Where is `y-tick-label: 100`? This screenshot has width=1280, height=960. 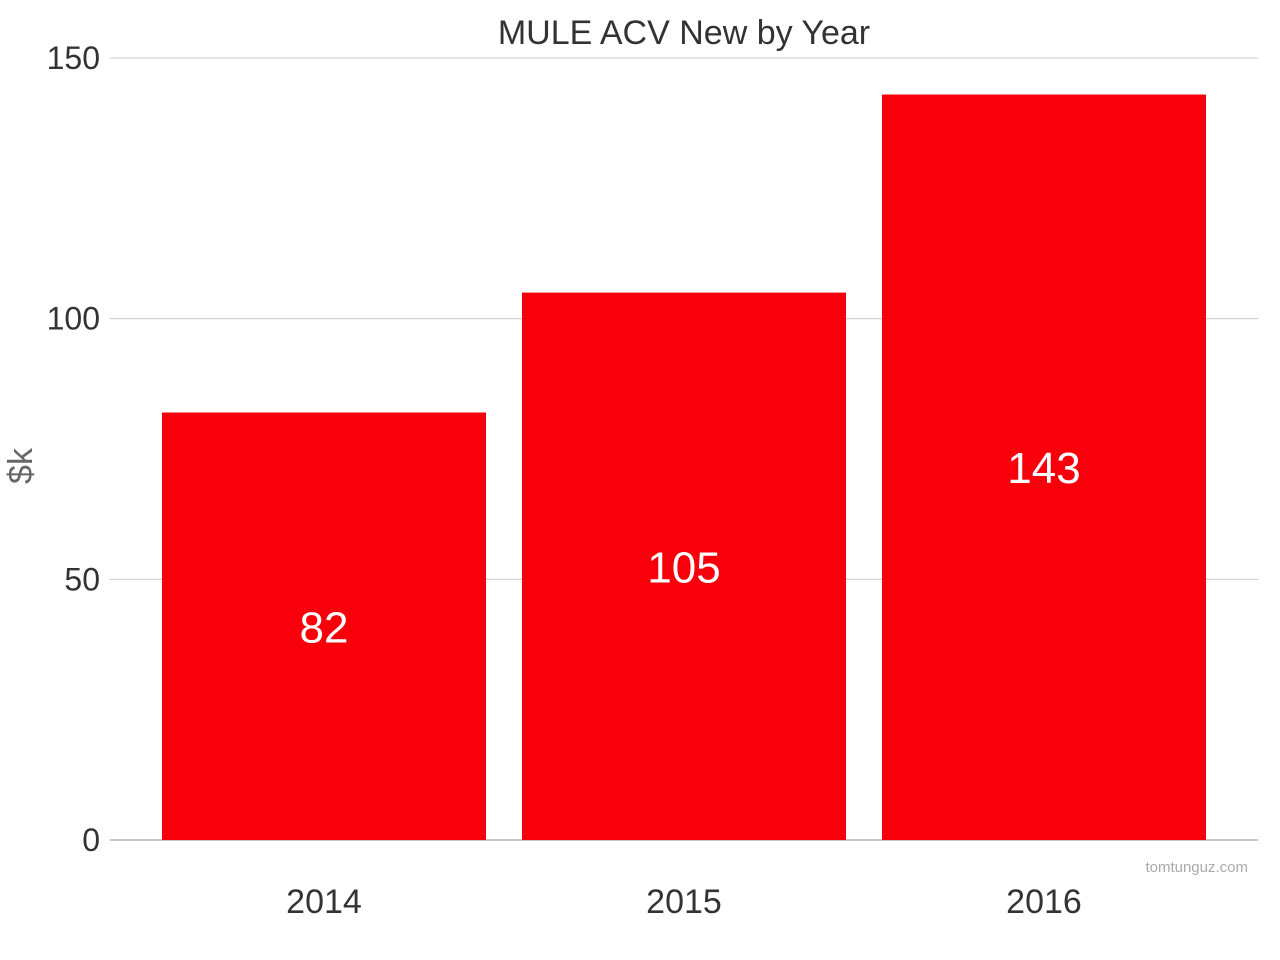 y-tick-label: 100 is located at coordinates (73, 319).